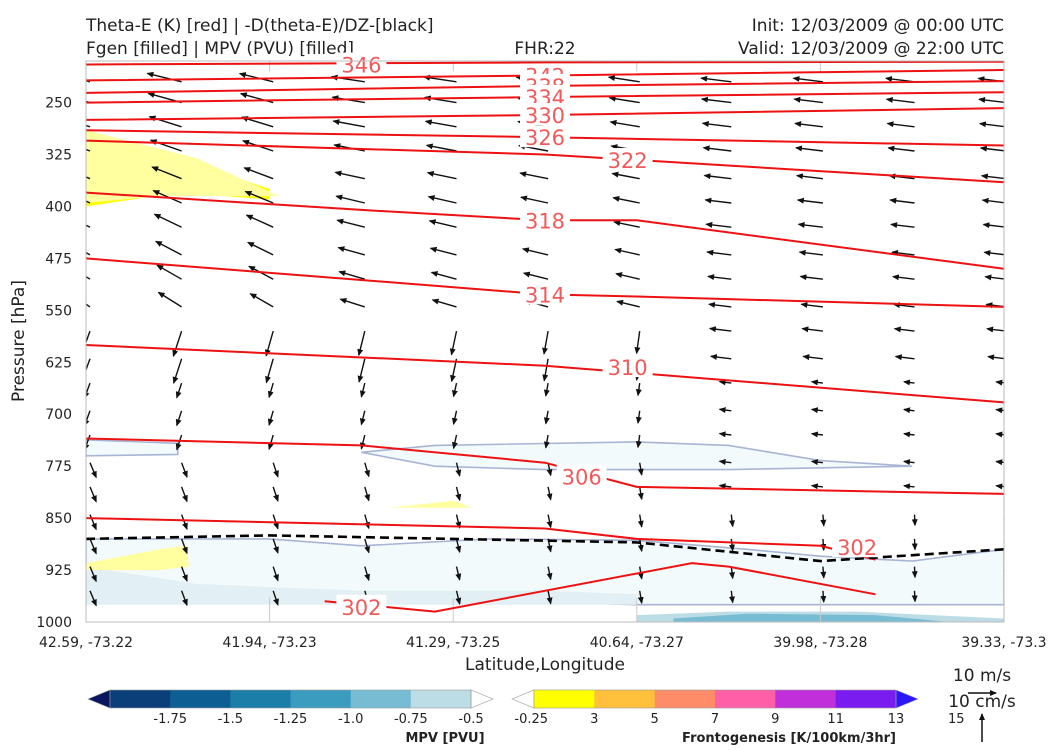 The width and height of the screenshot is (1050, 750). What do you see at coordinates (594, 719) in the screenshot?
I see `colorbar-tick-label: 3` at bounding box center [594, 719].